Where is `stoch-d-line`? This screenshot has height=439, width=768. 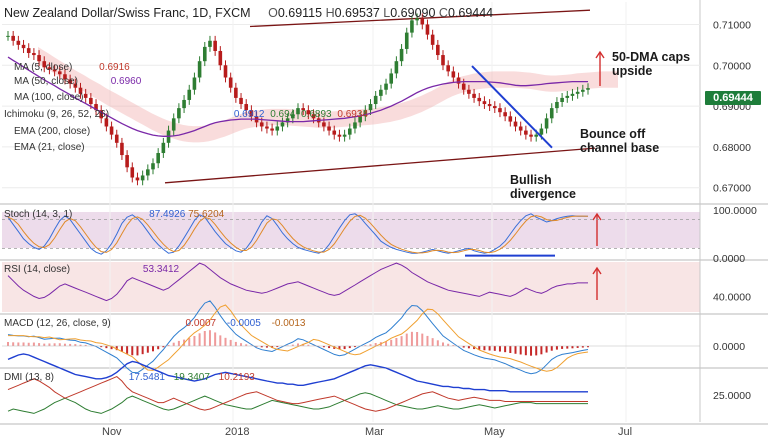 stoch-d-line is located at coordinates (298, 234).